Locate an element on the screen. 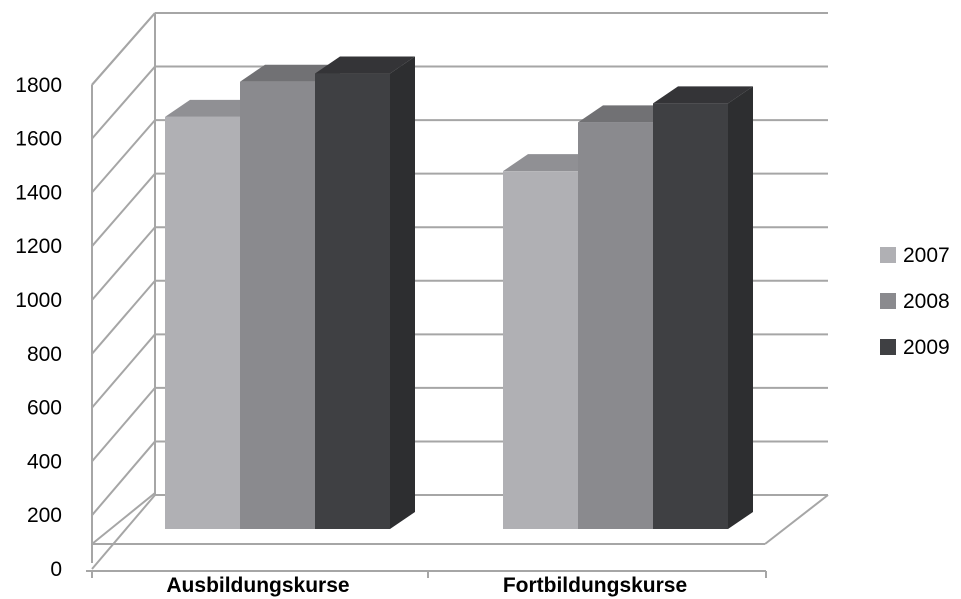 Image resolution: width=961 pixels, height=599 pixels. legend: 2007 2008 2009 is located at coordinates (915, 301).